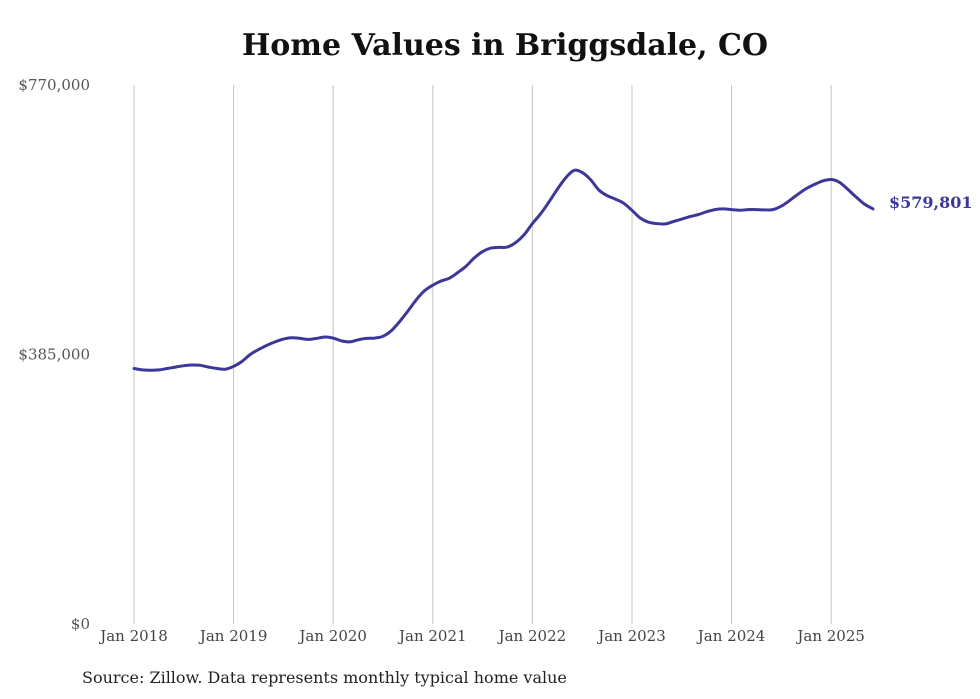 The height and width of the screenshot is (699, 980). I want to click on y-tick-label: $0, so click(80, 624).